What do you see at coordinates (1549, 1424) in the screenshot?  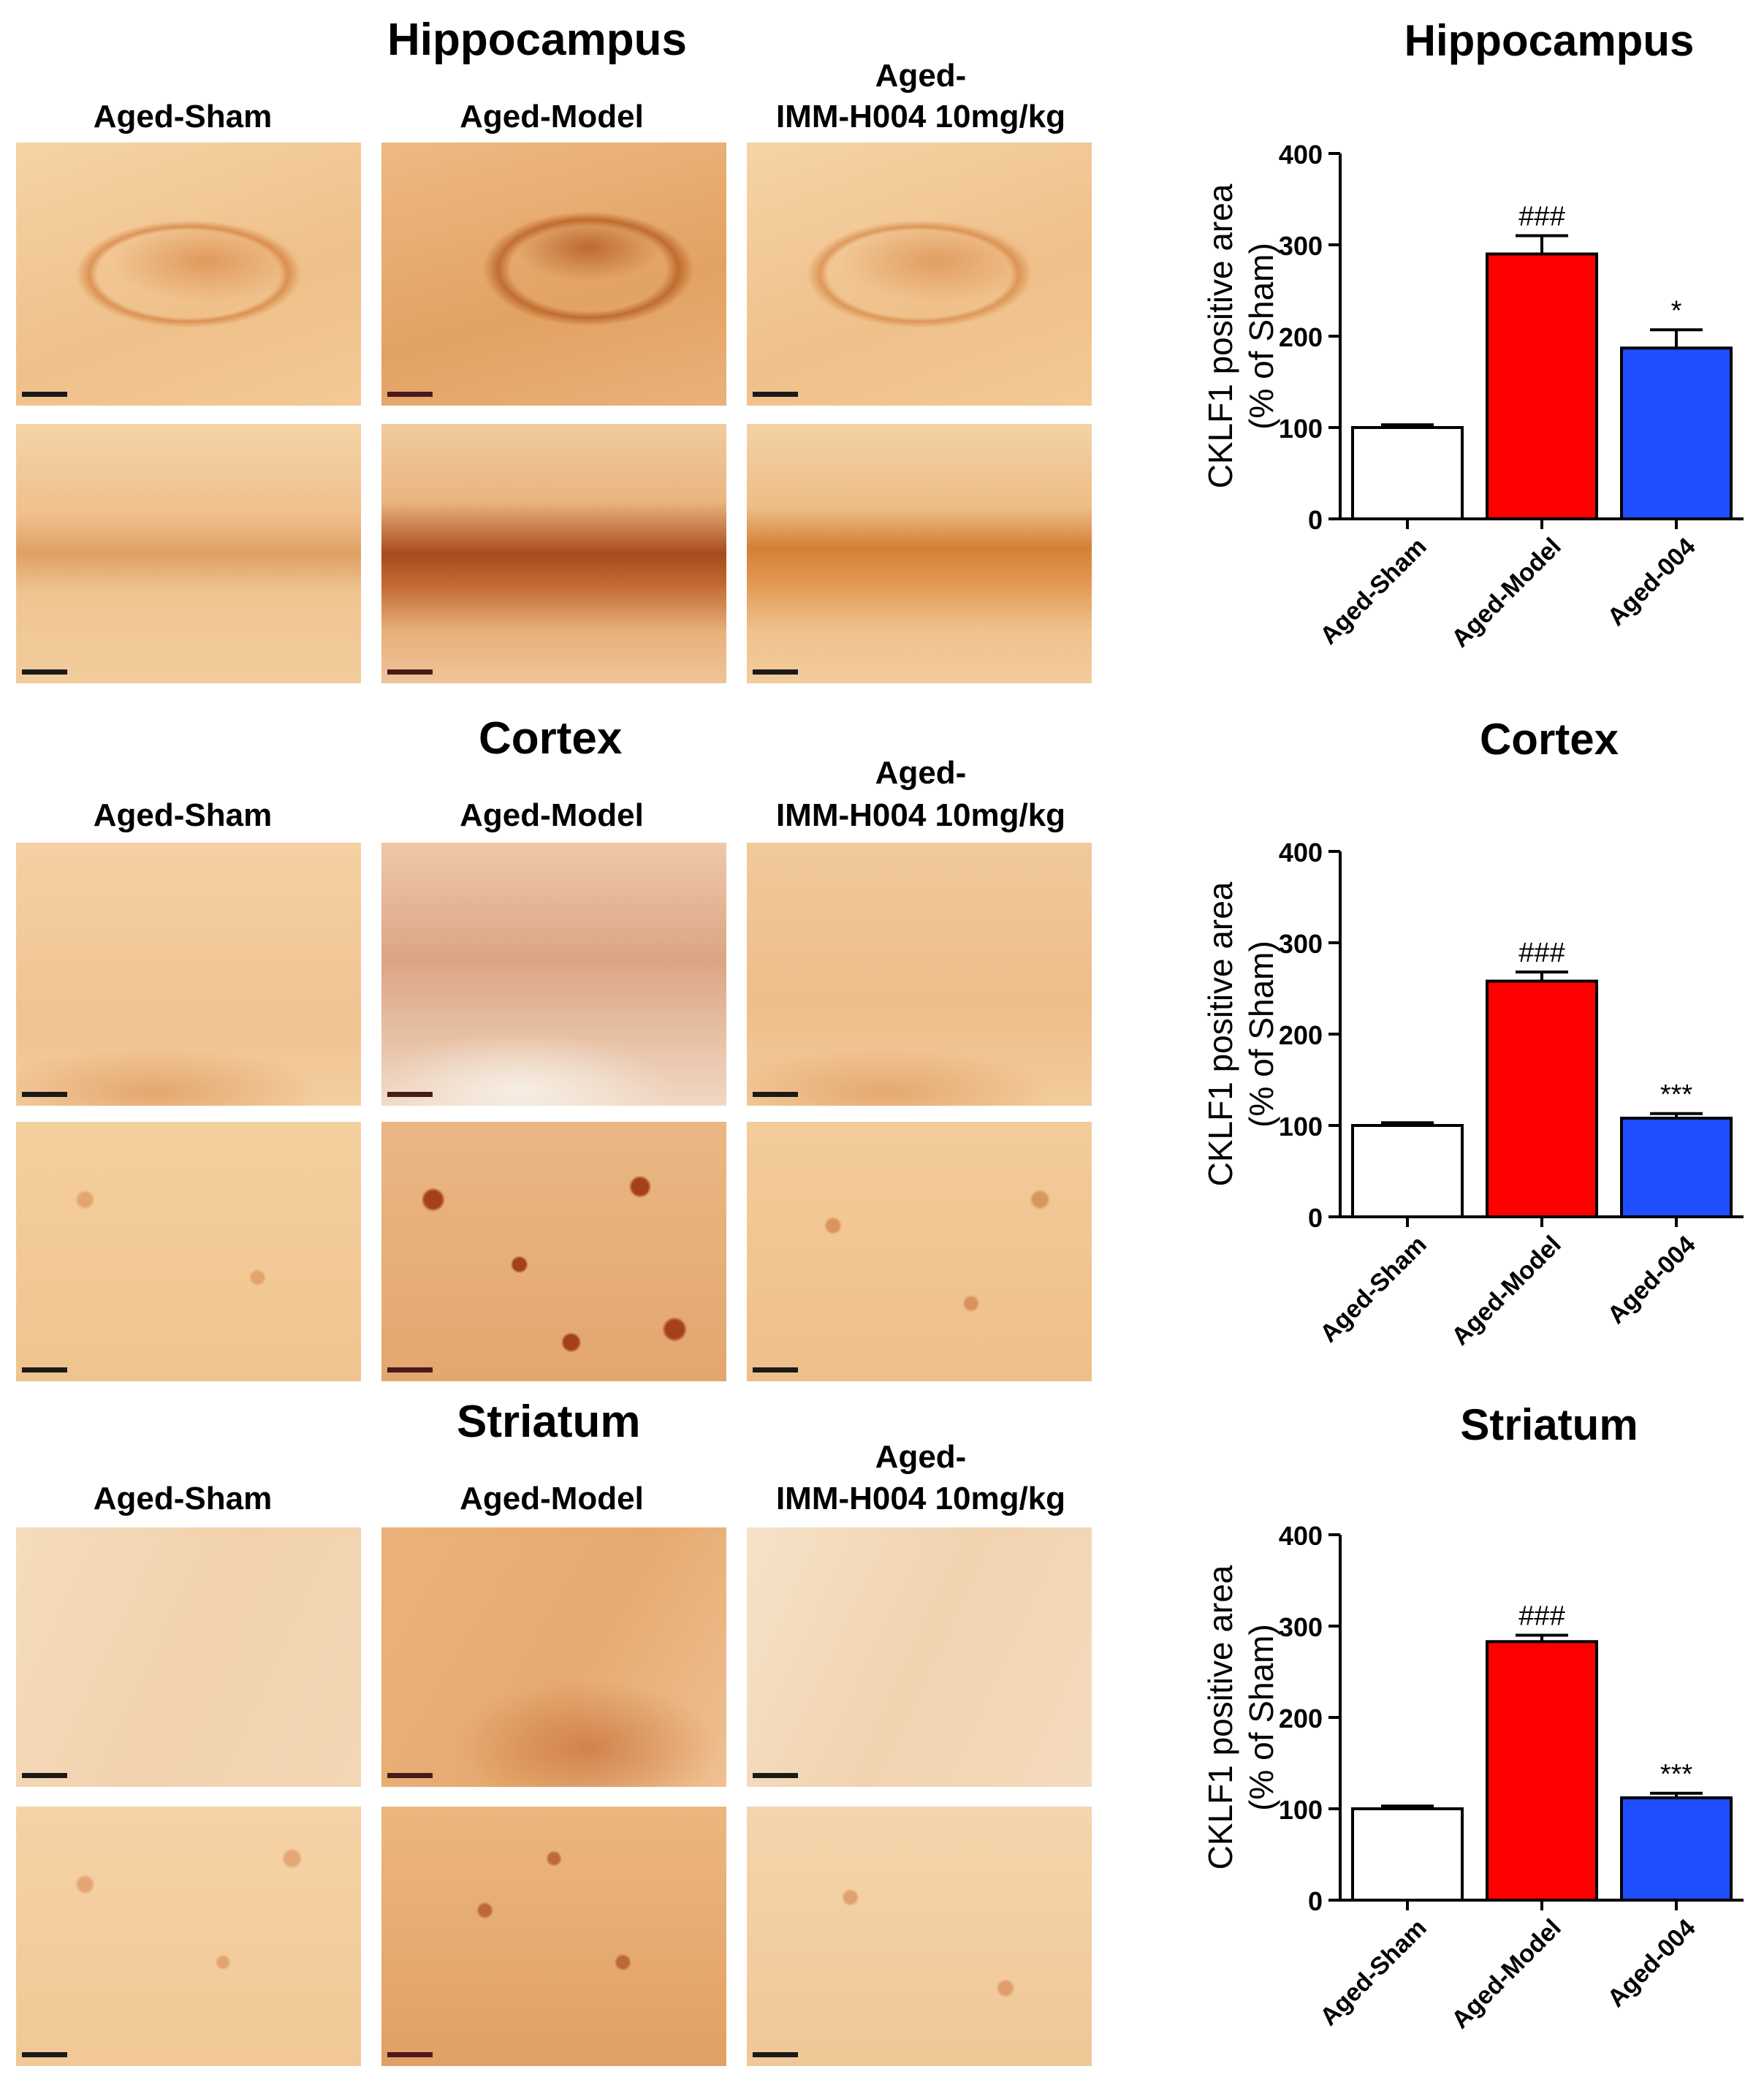 I see `striatum-chart-title: Striatum` at bounding box center [1549, 1424].